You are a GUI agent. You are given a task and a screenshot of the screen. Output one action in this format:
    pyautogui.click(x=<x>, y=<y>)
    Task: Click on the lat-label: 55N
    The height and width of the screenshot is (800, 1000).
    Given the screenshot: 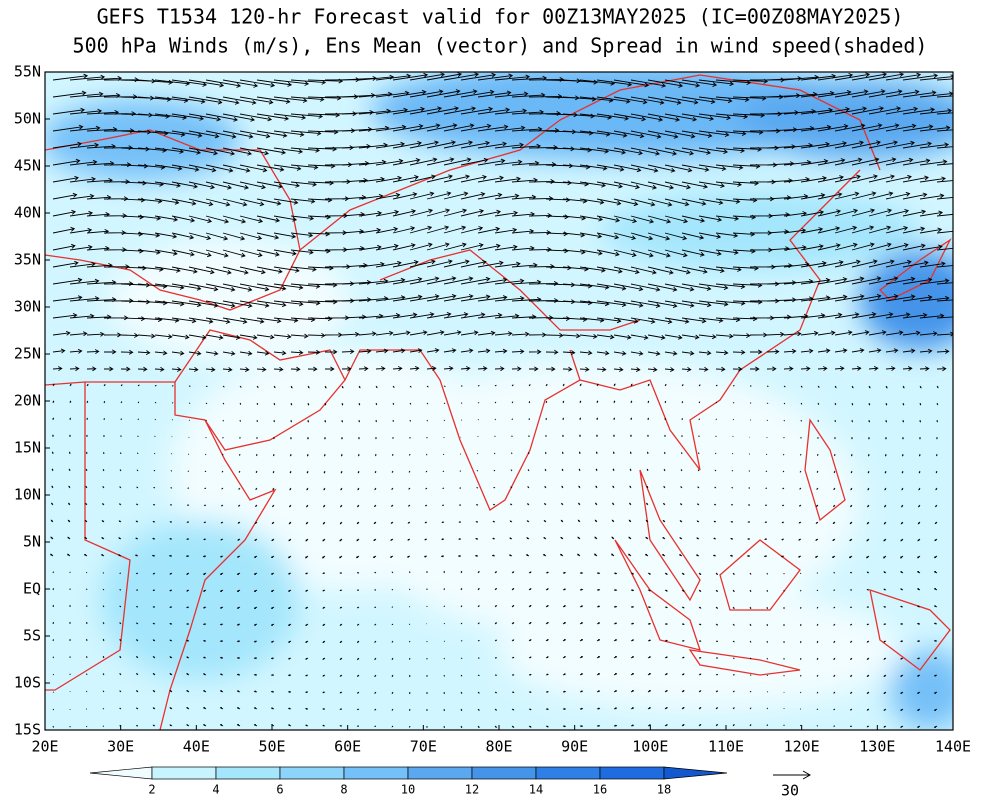 What is the action you would take?
    pyautogui.click(x=27, y=72)
    